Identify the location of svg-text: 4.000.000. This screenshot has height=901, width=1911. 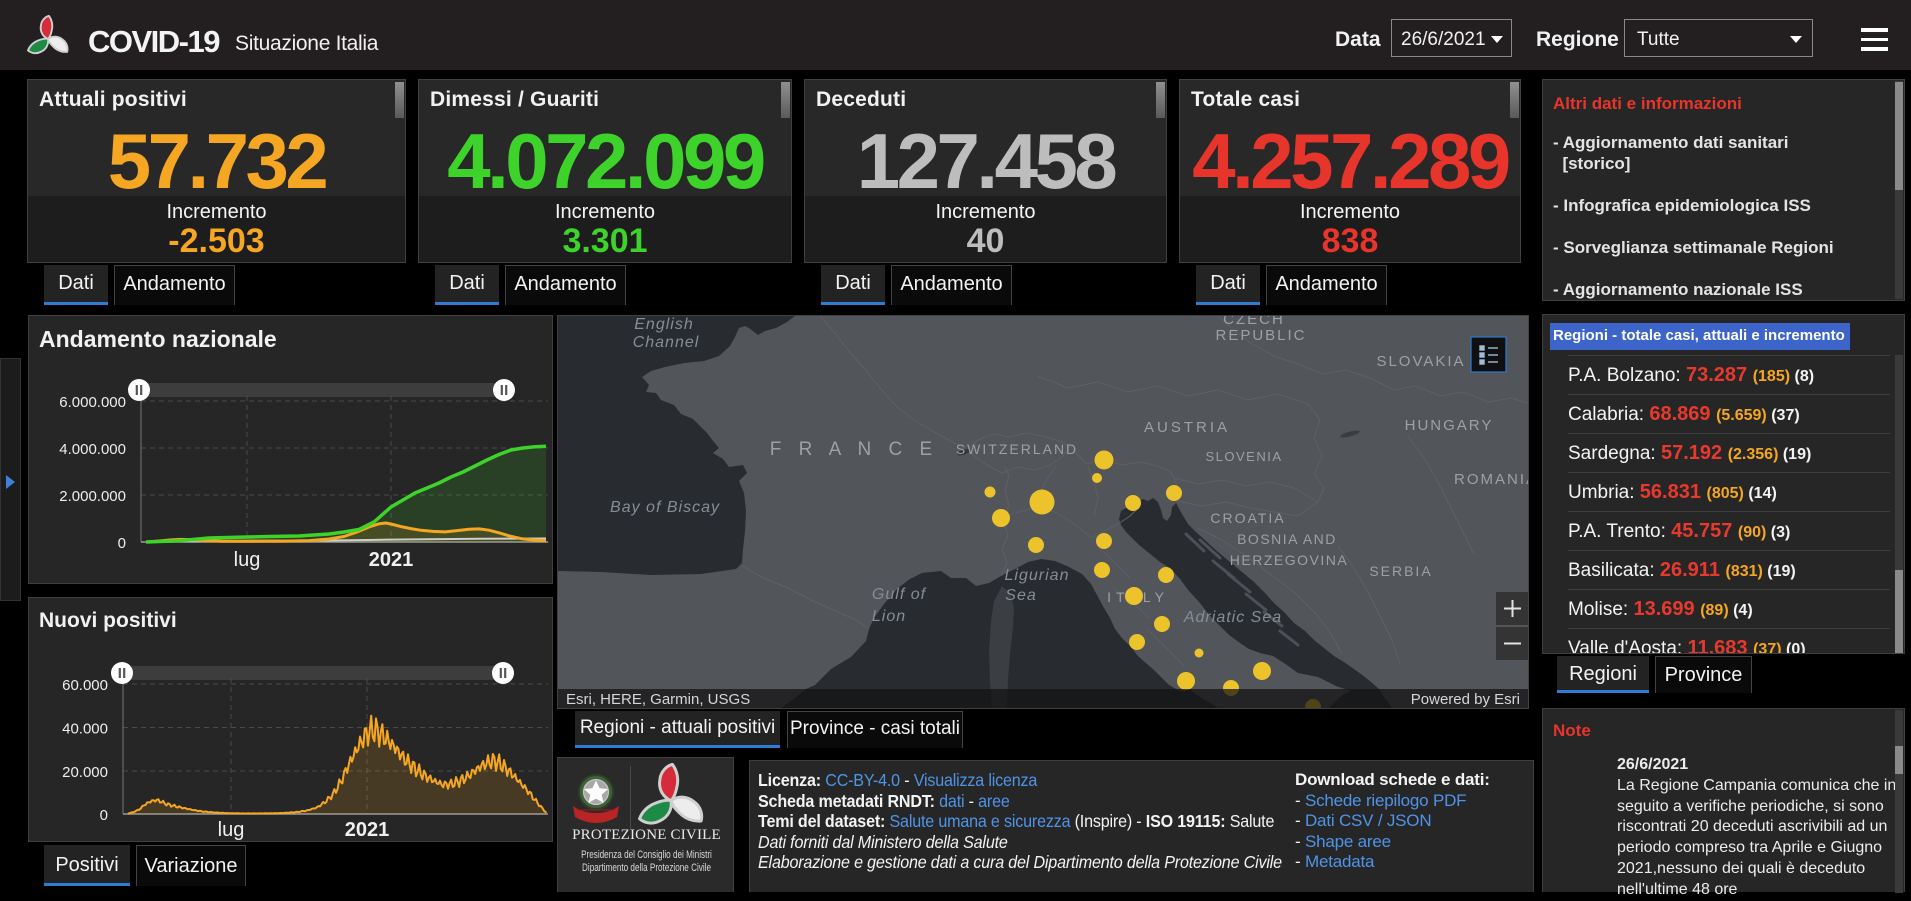
(92, 449).